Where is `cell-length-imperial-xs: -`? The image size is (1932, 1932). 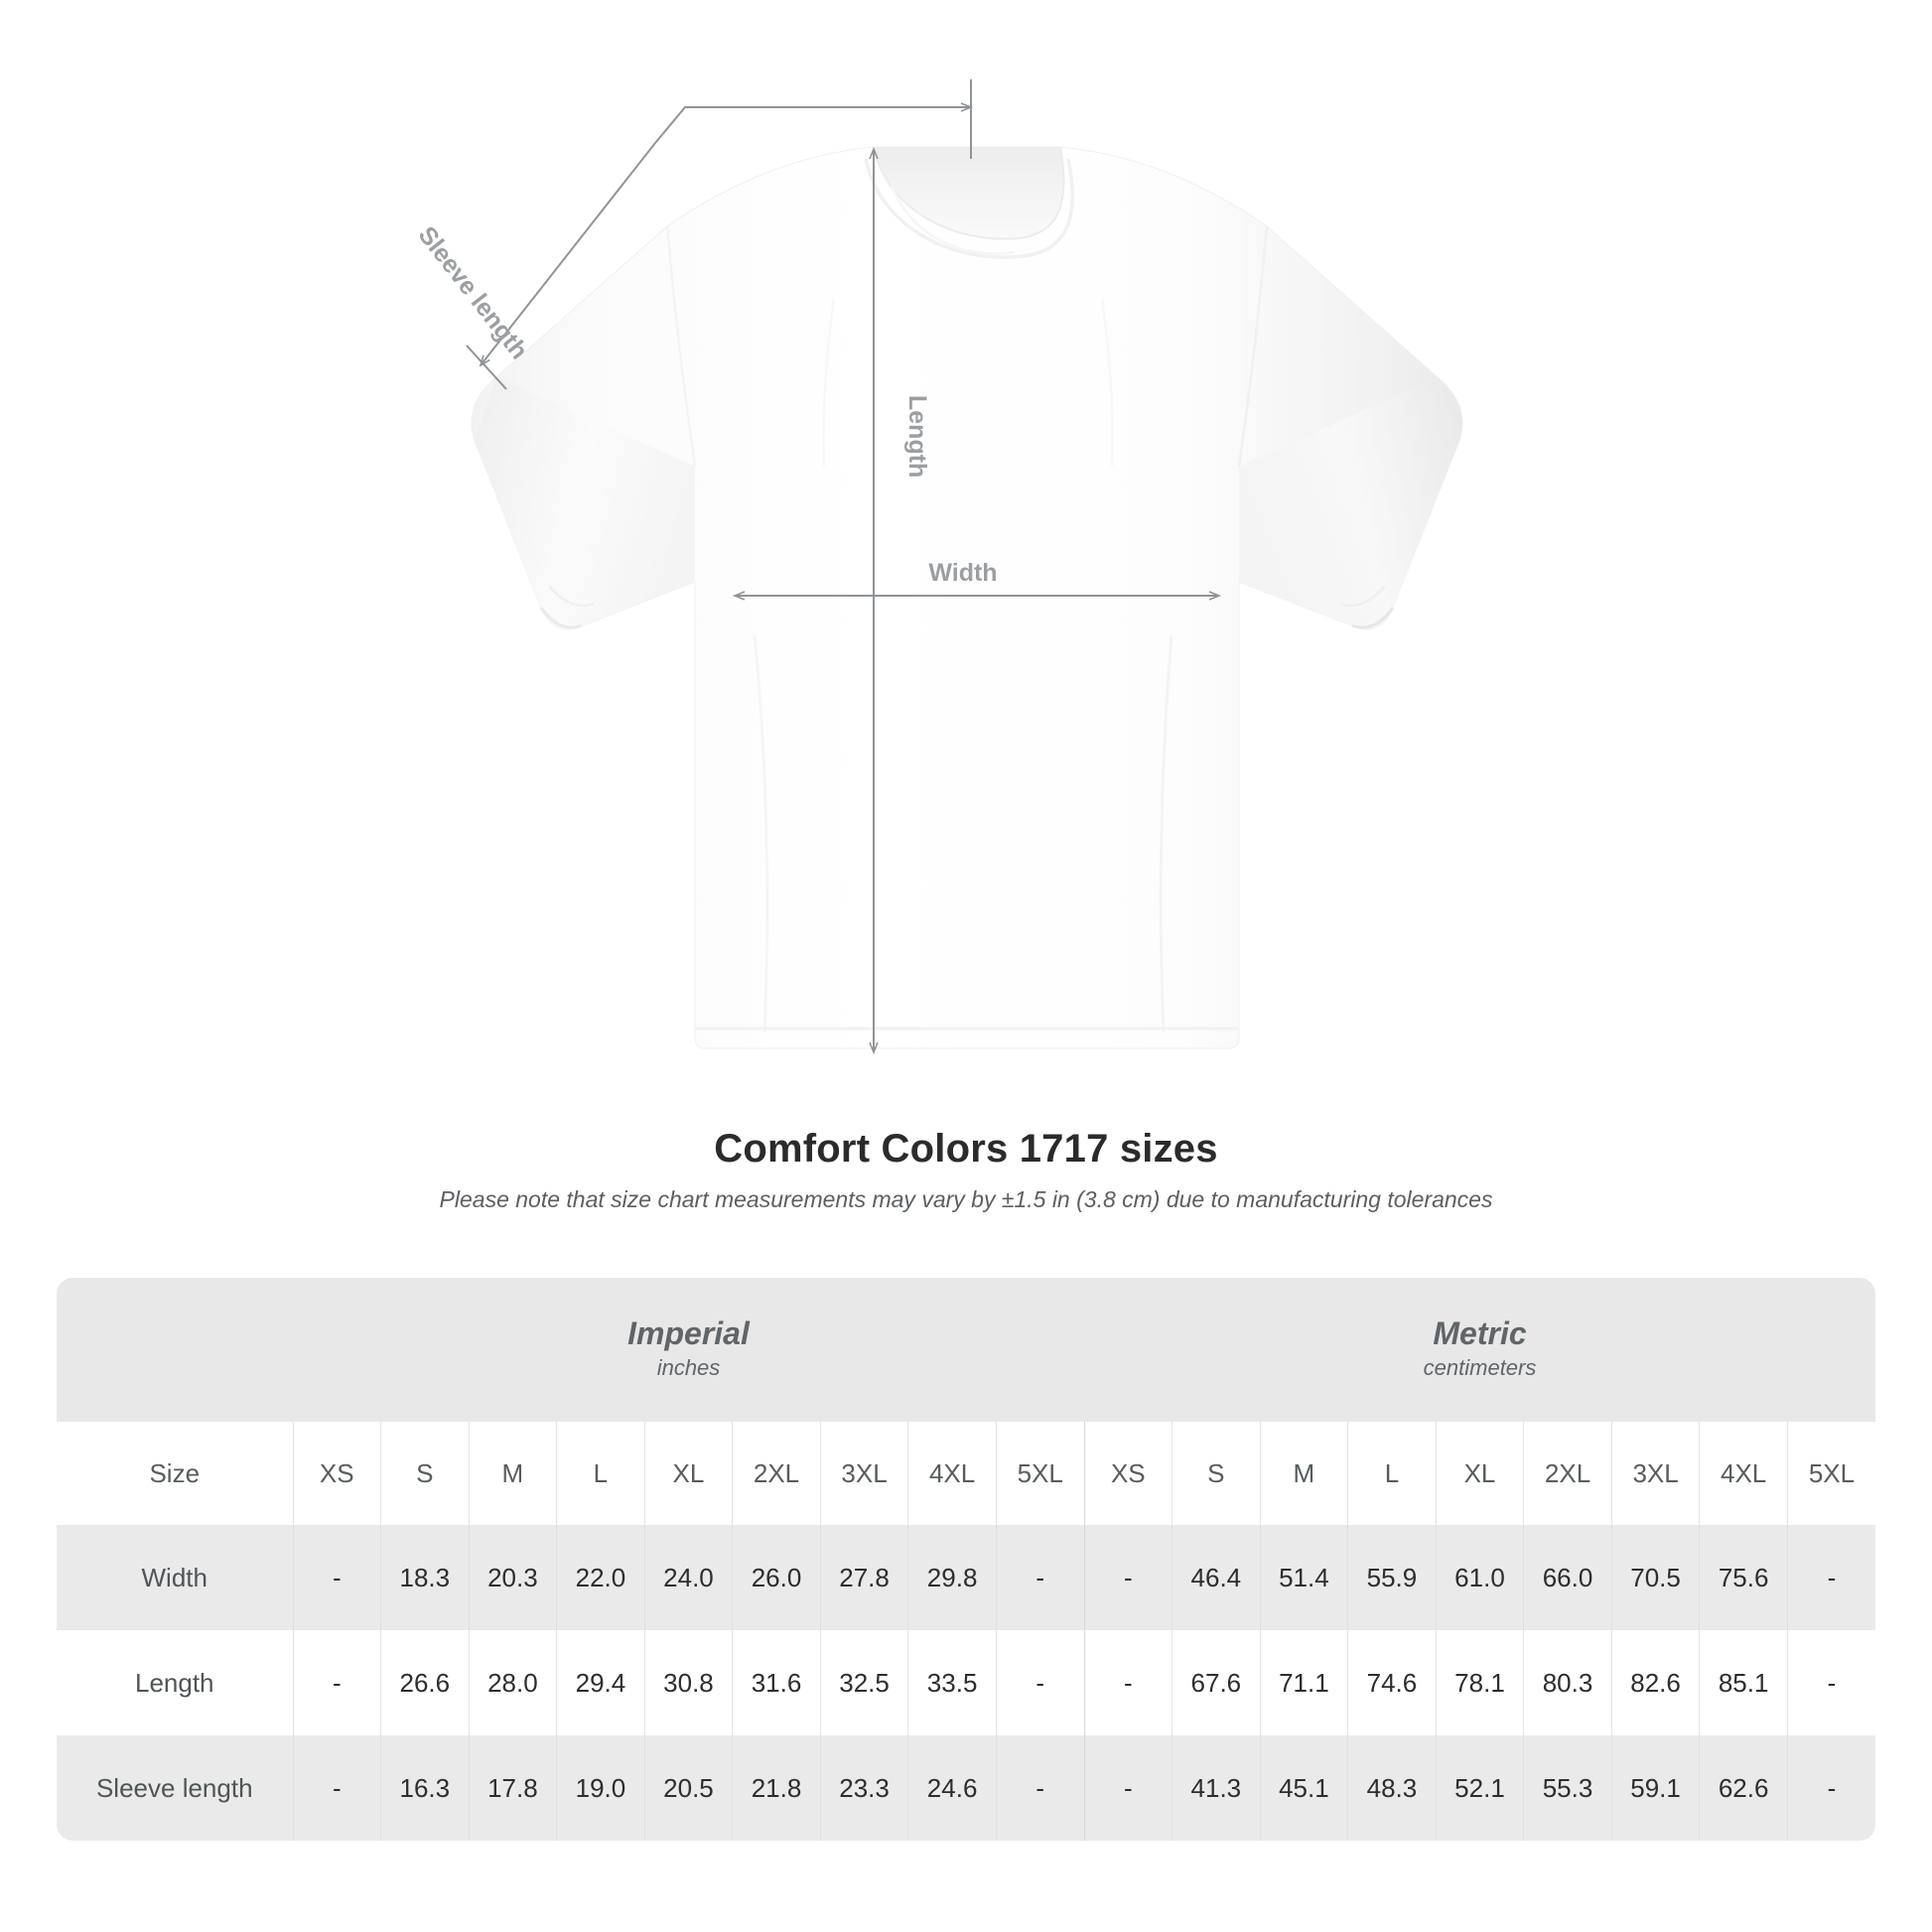
cell-length-imperial-xs: - is located at coordinates (336, 1682).